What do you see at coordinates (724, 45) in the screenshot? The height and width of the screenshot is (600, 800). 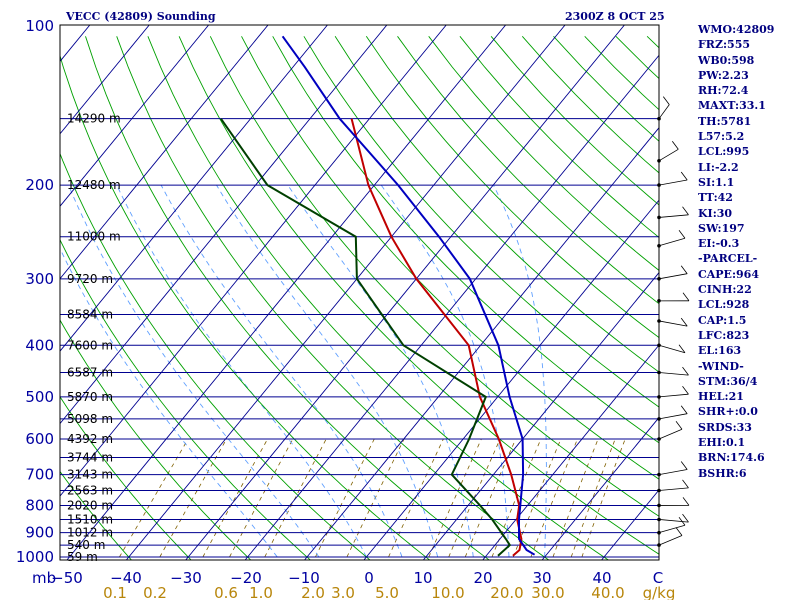 I see `index-item: FRZ:555` at bounding box center [724, 45].